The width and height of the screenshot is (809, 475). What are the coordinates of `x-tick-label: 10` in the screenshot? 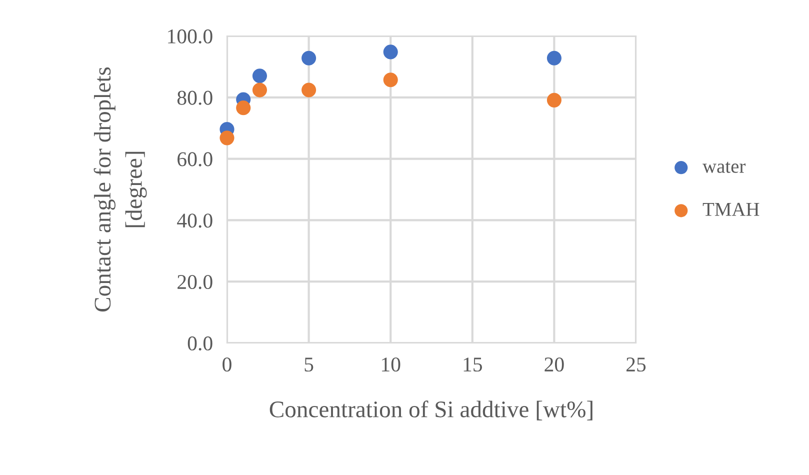 It's located at (391, 364).